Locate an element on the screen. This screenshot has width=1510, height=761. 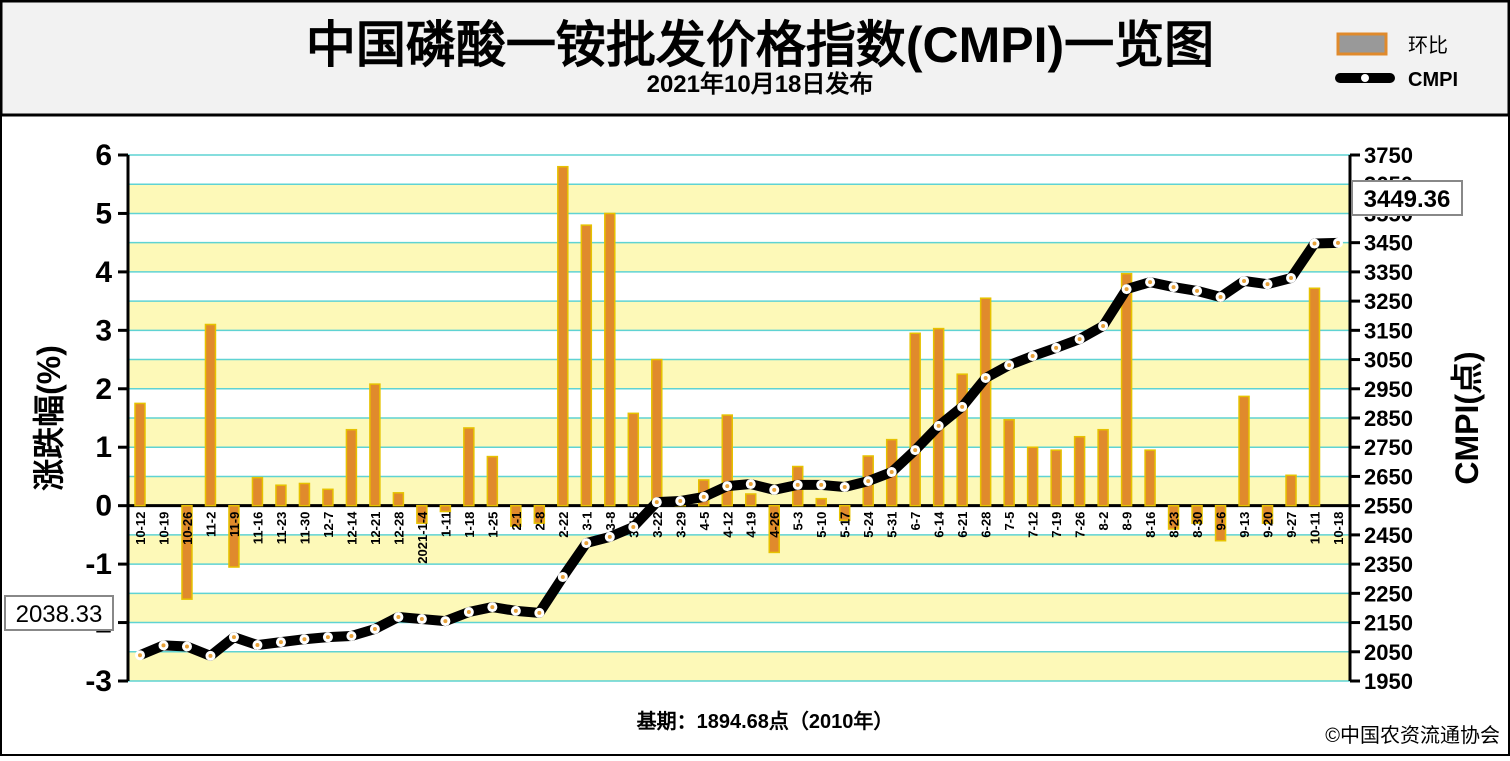
x-tick-label: 11-16 is located at coordinates (257, 528).